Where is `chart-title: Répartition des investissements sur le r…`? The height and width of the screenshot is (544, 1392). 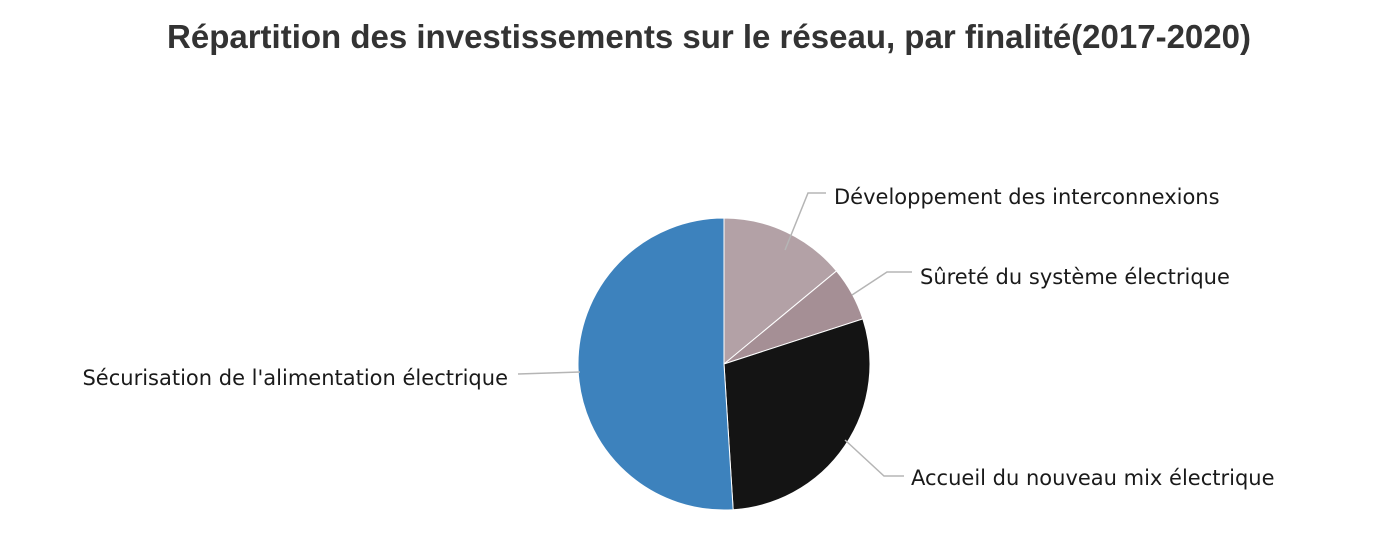 chart-title: Répartition des investissements sur le r… is located at coordinates (709, 36).